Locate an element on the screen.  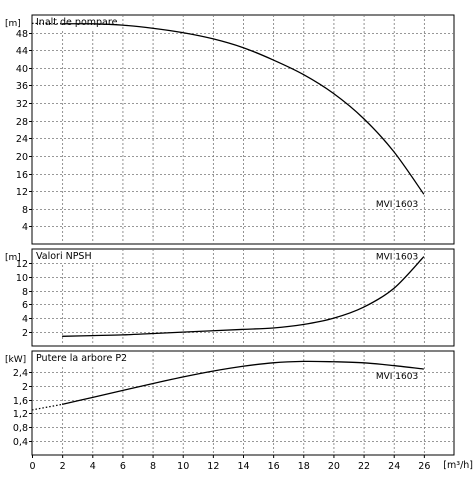
power-series-label: MVI 1603 is located at coordinates (397, 377).